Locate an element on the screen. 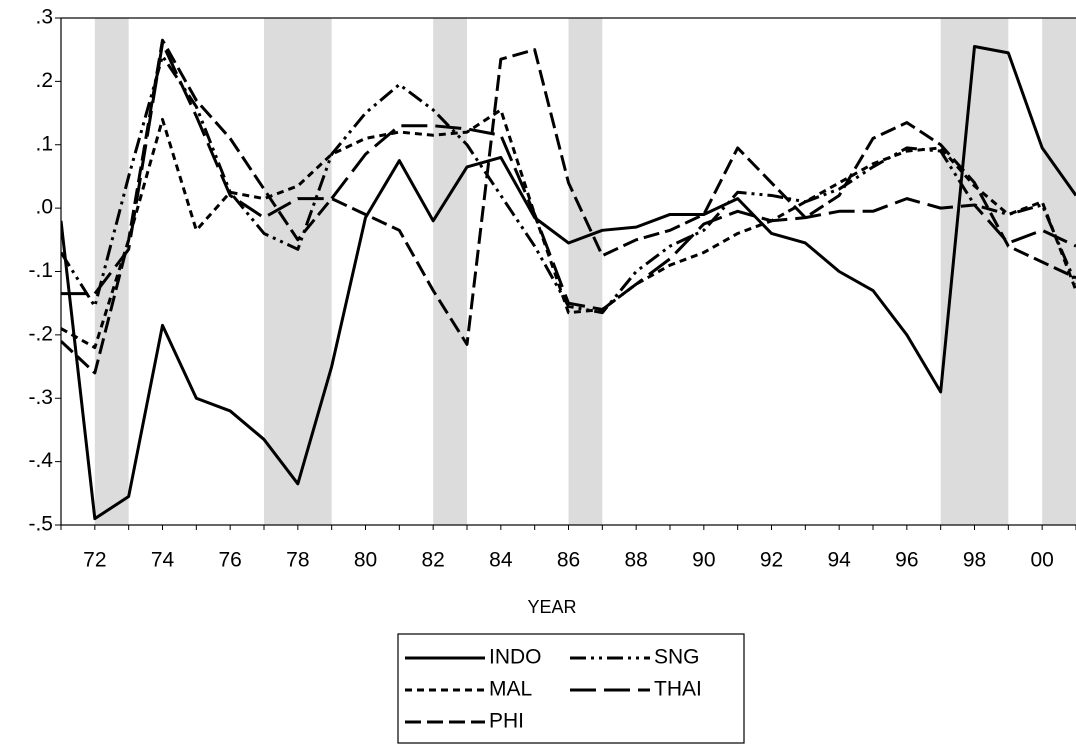 This screenshot has width=1076, height=749. x-tick-label: 76 is located at coordinates (229, 560).